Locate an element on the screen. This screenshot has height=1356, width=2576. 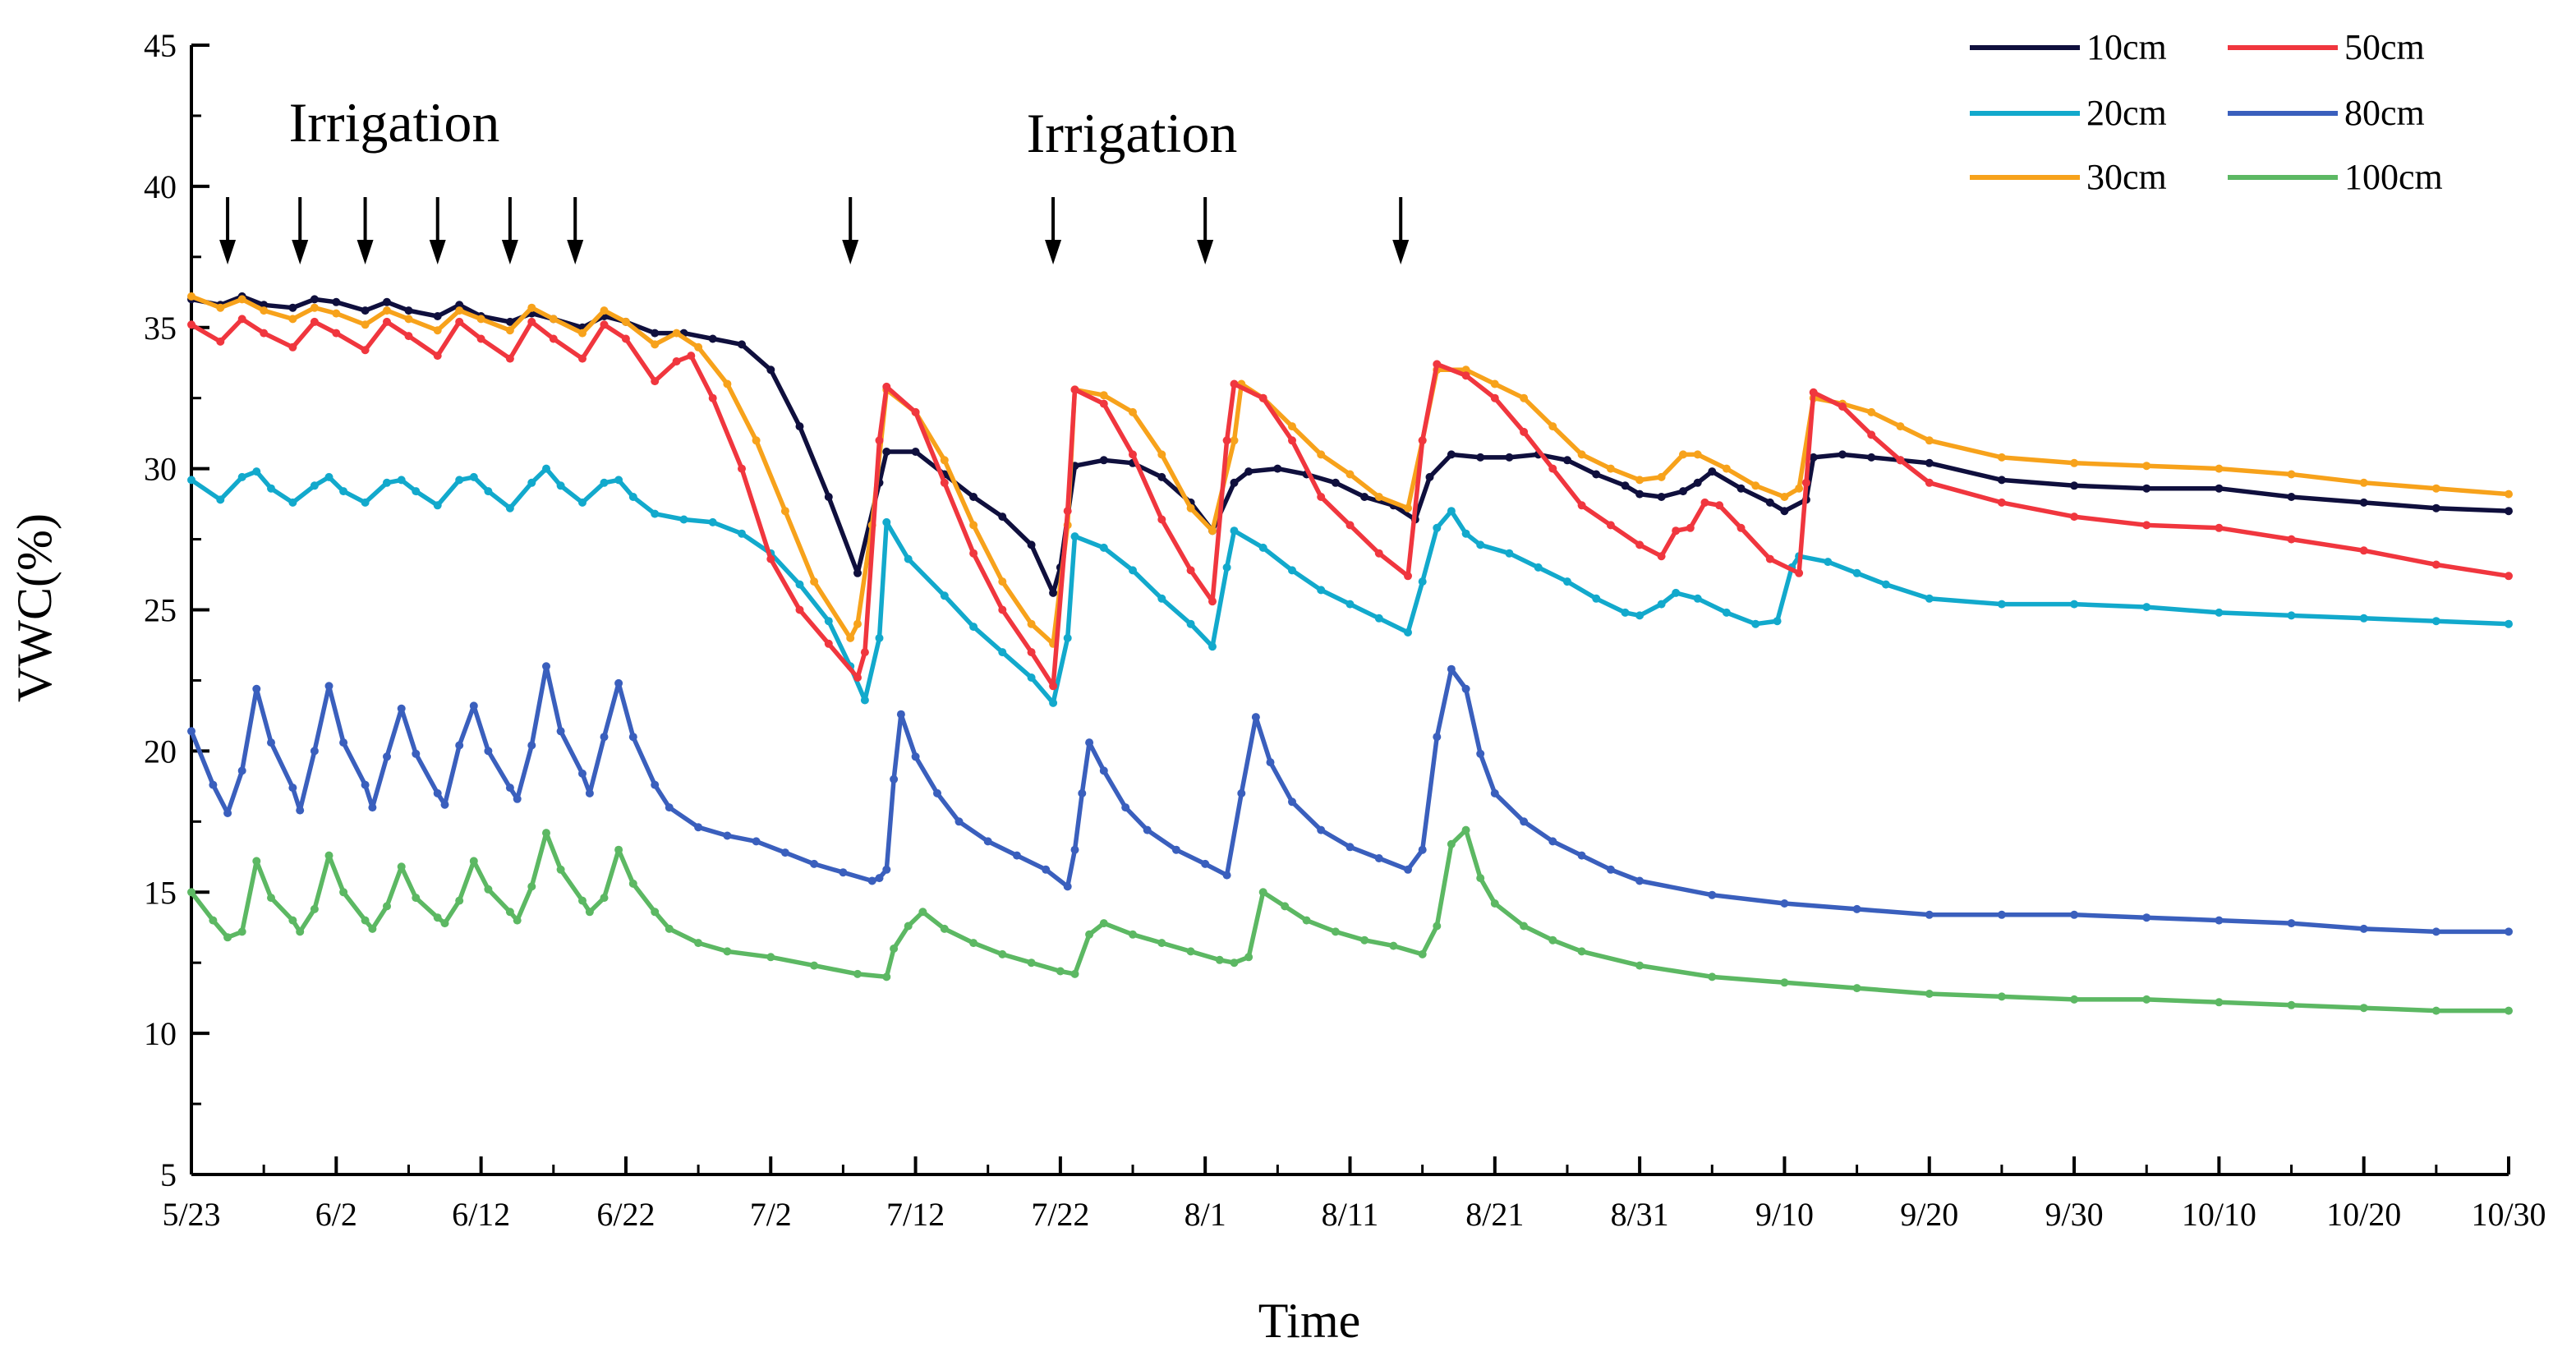
legend-item-80cm: 80cm is located at coordinates (2326, 113).